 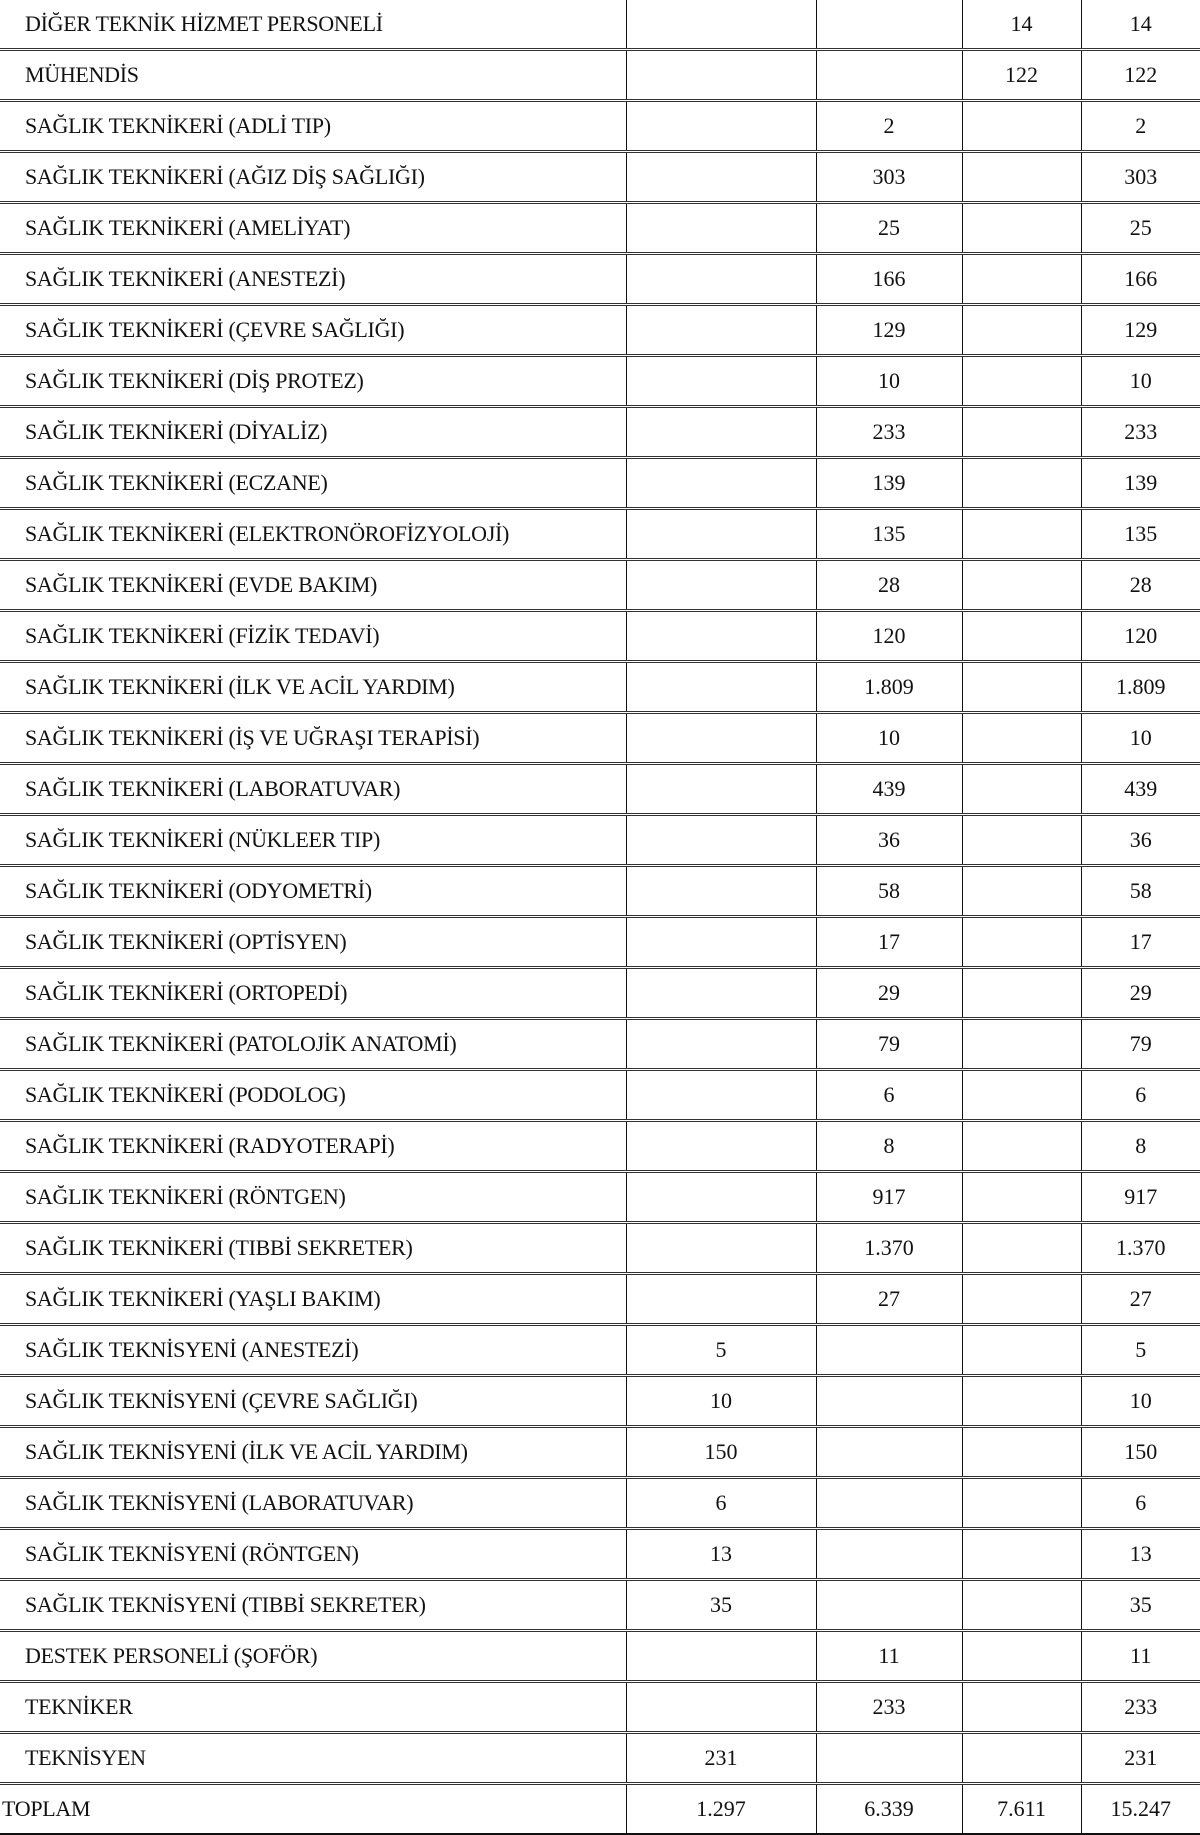 I want to click on table-row: SAĞLIK TEKNİKERİ (EVDE BAKIM) 28 28, so click(x=600, y=585).